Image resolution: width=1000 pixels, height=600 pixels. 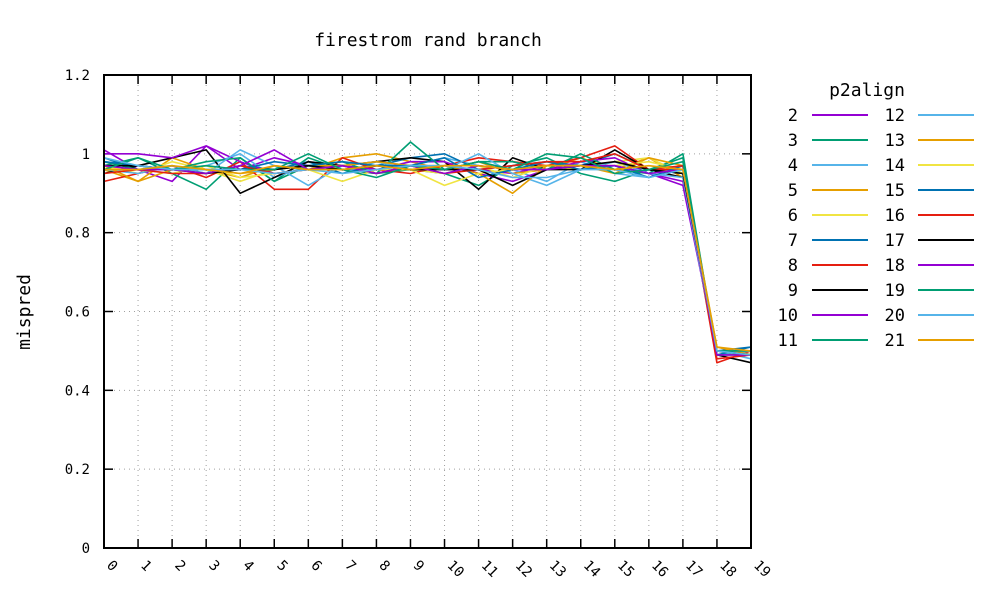 What do you see at coordinates (77, 470) in the screenshot?
I see `y-tick-label: 0.2` at bounding box center [77, 470].